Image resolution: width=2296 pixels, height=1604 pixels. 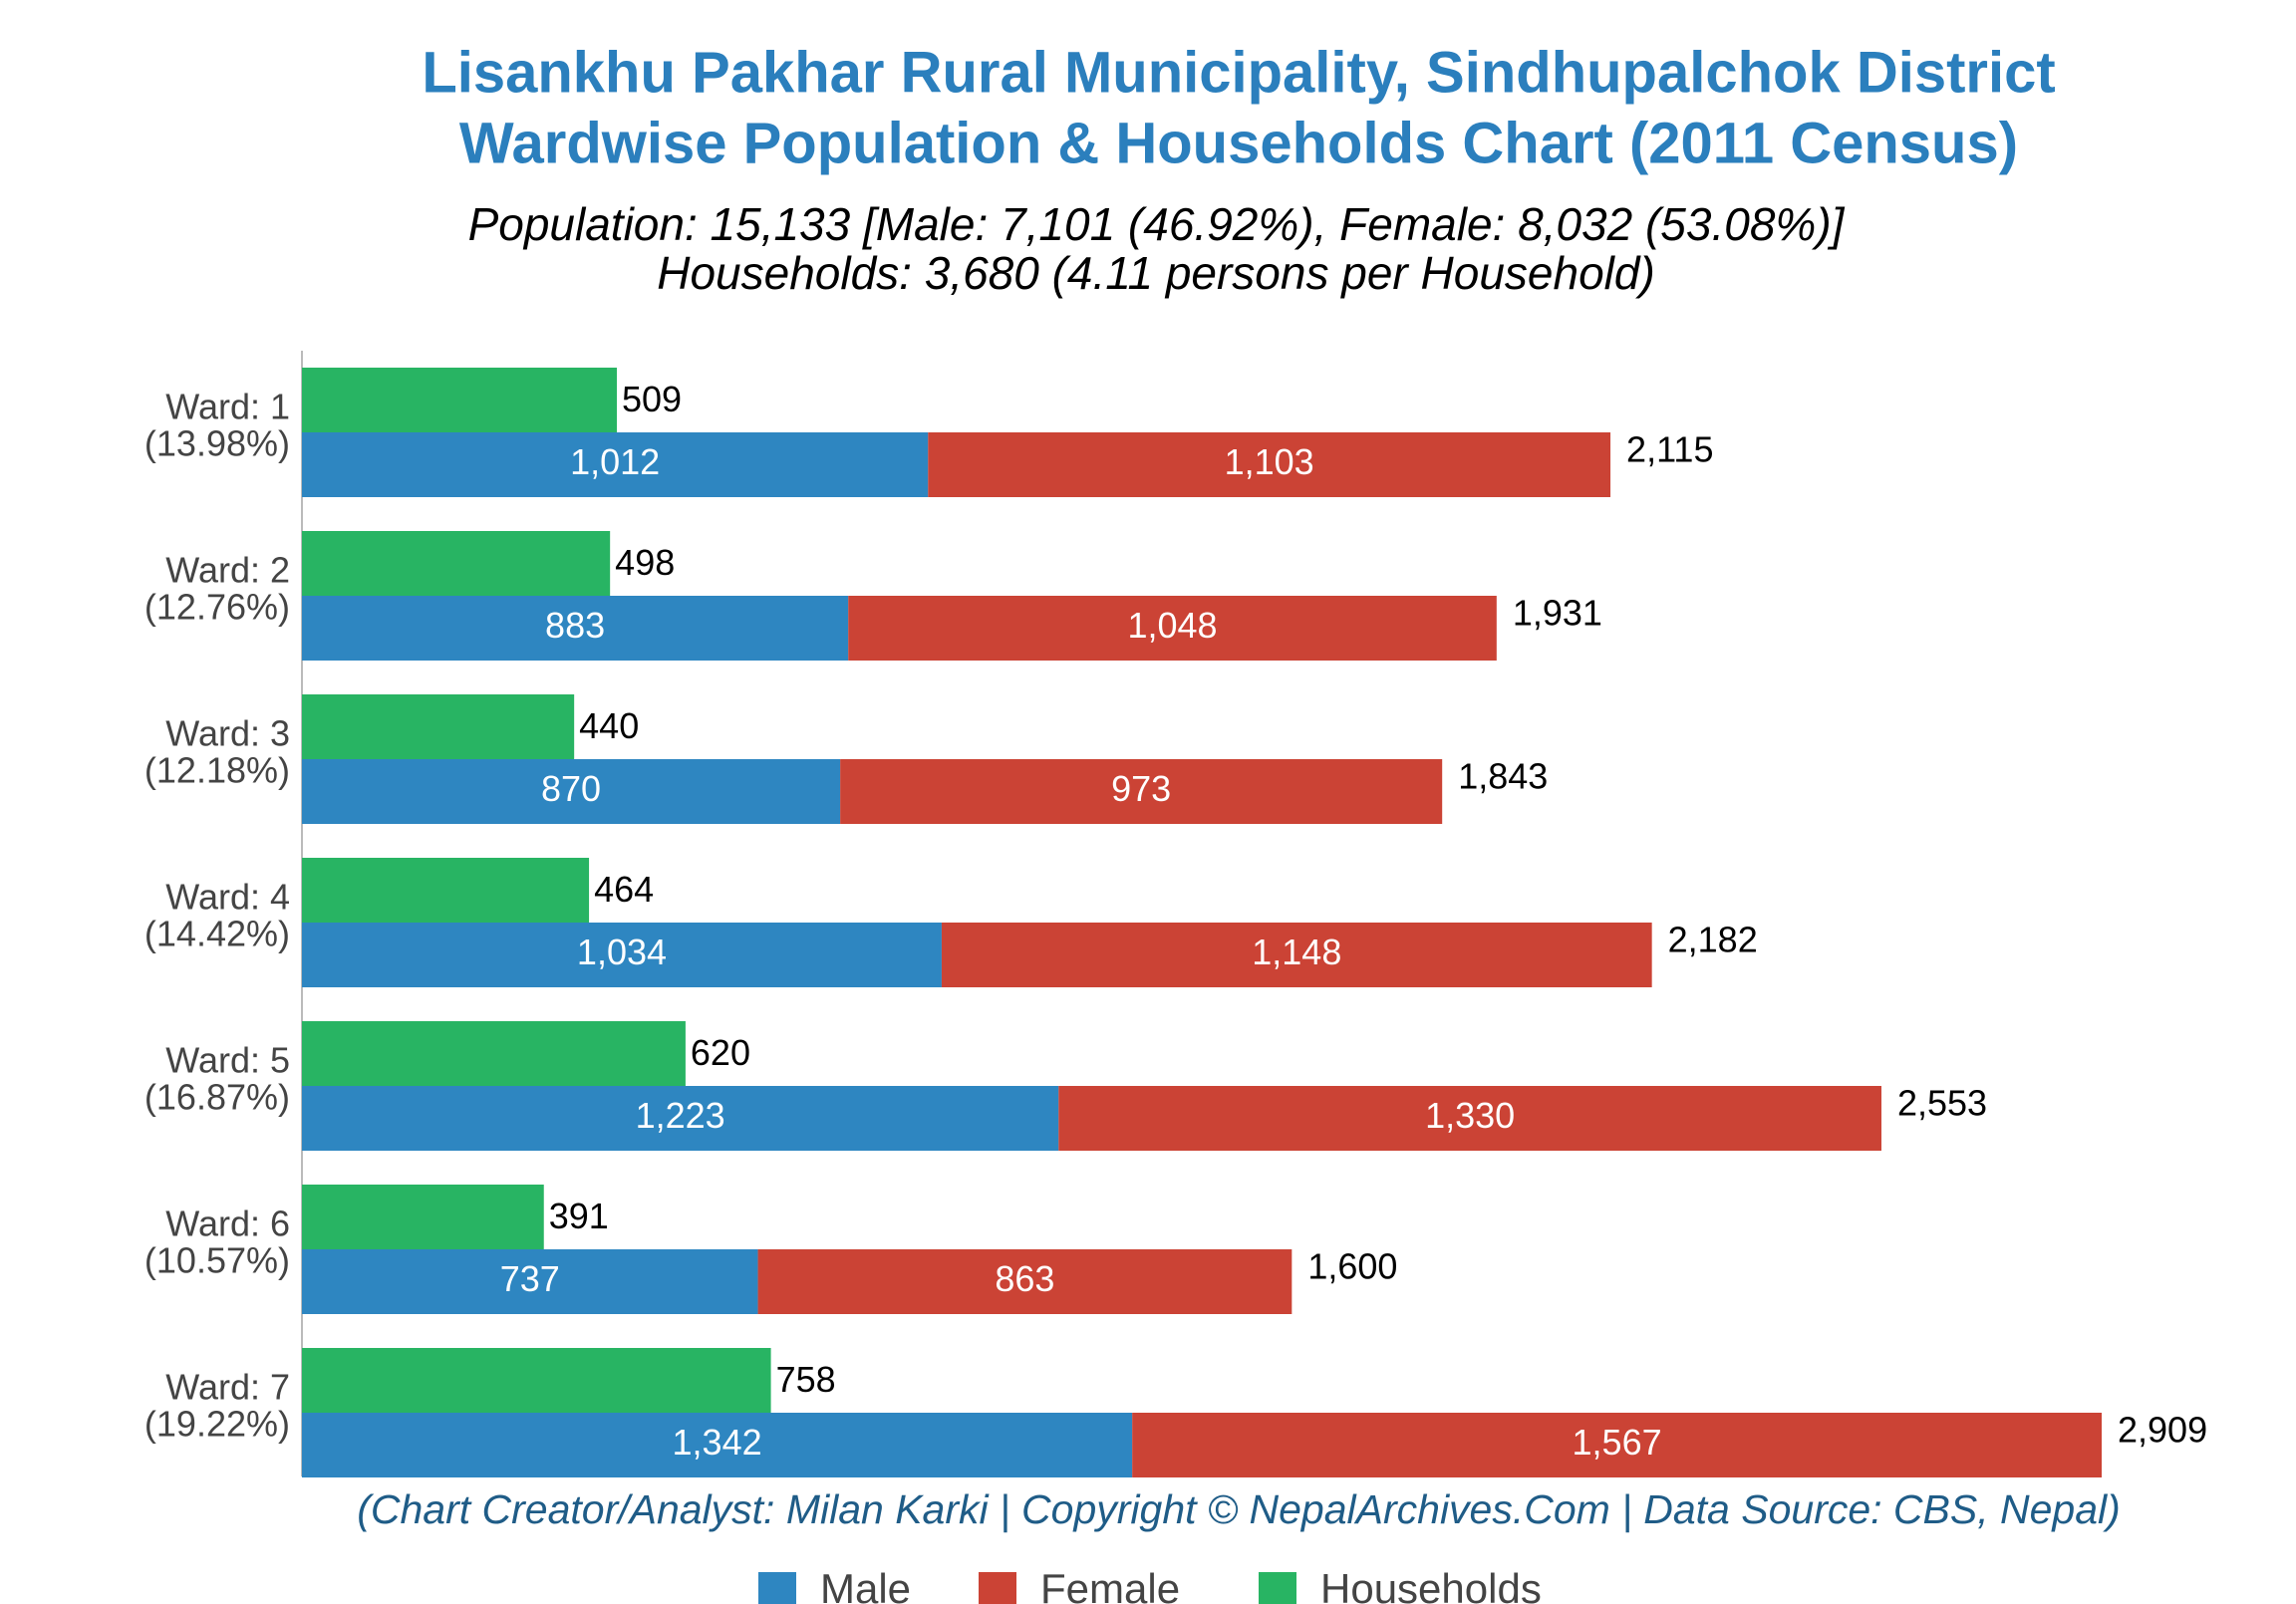 I want to click on y-tick-label: (10.57%), so click(x=217, y=1260).